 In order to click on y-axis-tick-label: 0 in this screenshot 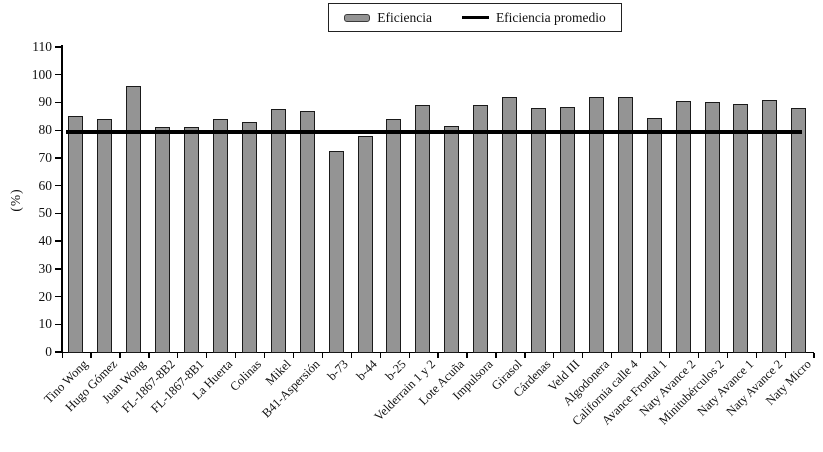, I will do `click(48, 351)`.